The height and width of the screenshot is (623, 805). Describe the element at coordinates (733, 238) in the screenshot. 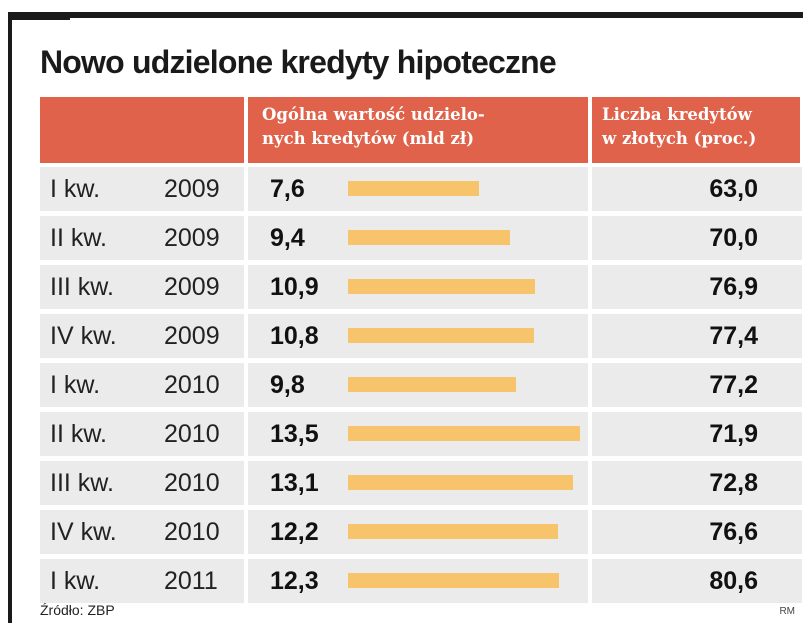

I see `share-label: 70,0` at that location.